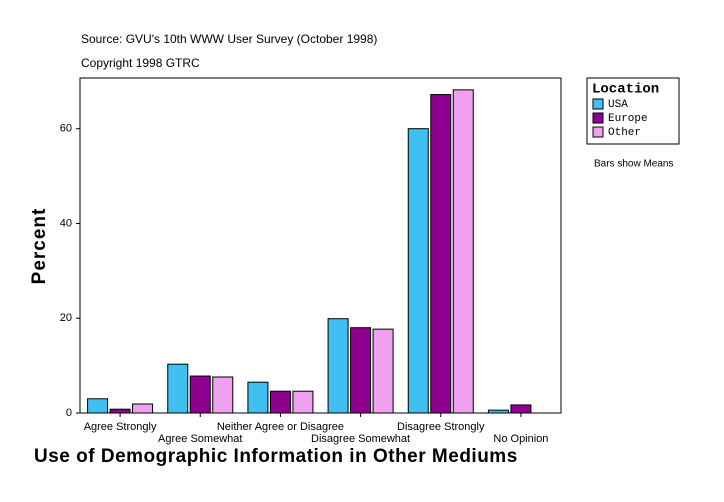 The width and height of the screenshot is (724, 502). I want to click on y-tick-label: 60, so click(66, 129).